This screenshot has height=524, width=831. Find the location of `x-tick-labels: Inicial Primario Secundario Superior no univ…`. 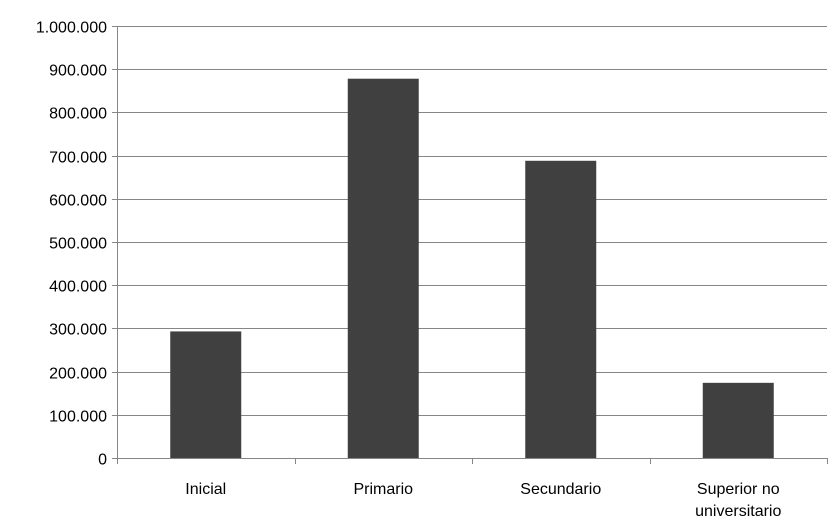

x-tick-labels: Inicial Primario Secundario Superior no univ… is located at coordinates (483, 500).